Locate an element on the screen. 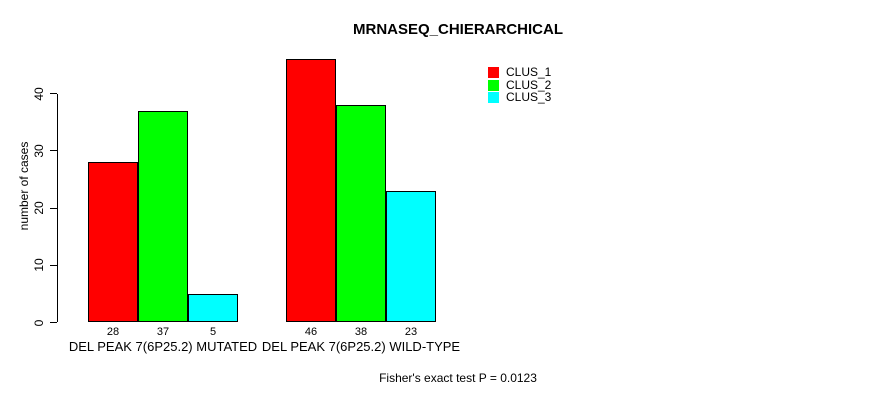 The height and width of the screenshot is (400, 890). bar-value-label: 37 is located at coordinates (163, 332).